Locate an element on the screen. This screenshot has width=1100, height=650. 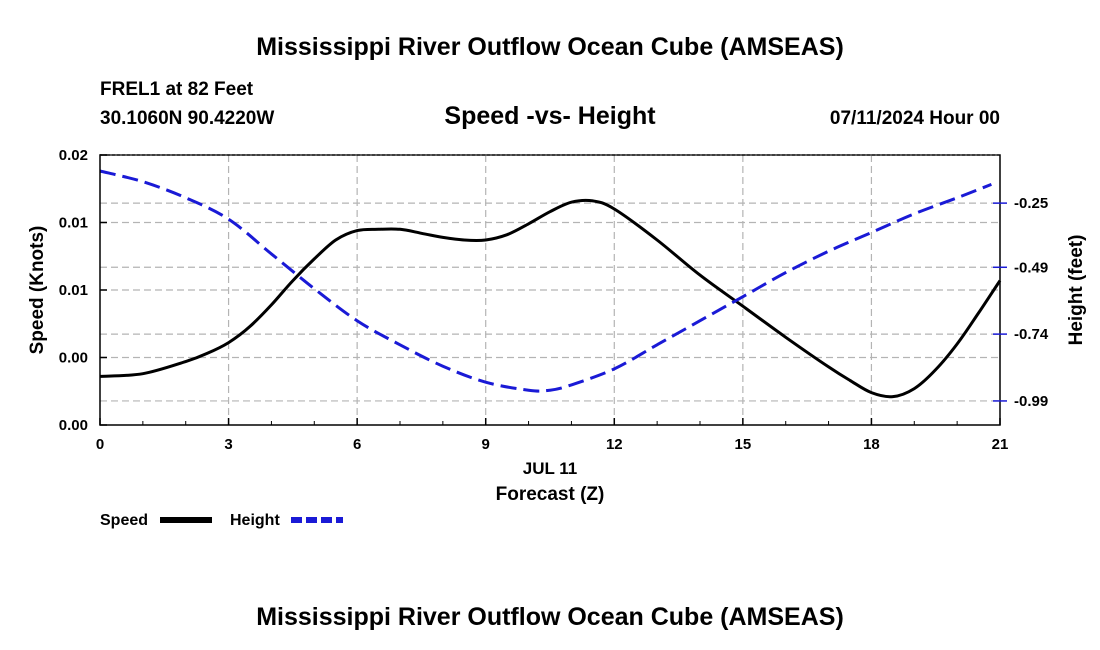
x-tick-label: 0 is located at coordinates (100, 444).